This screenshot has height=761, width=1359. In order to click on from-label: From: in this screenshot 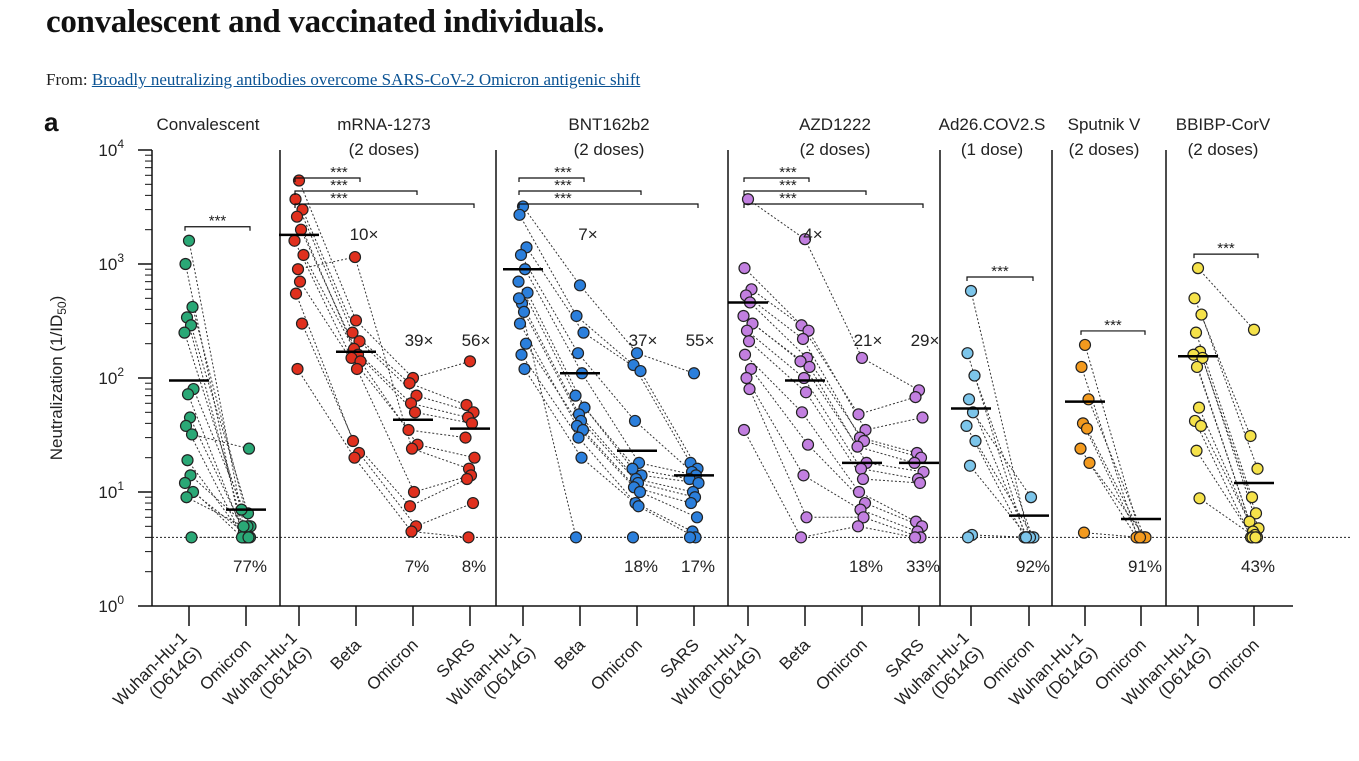, I will do `click(67, 79)`.